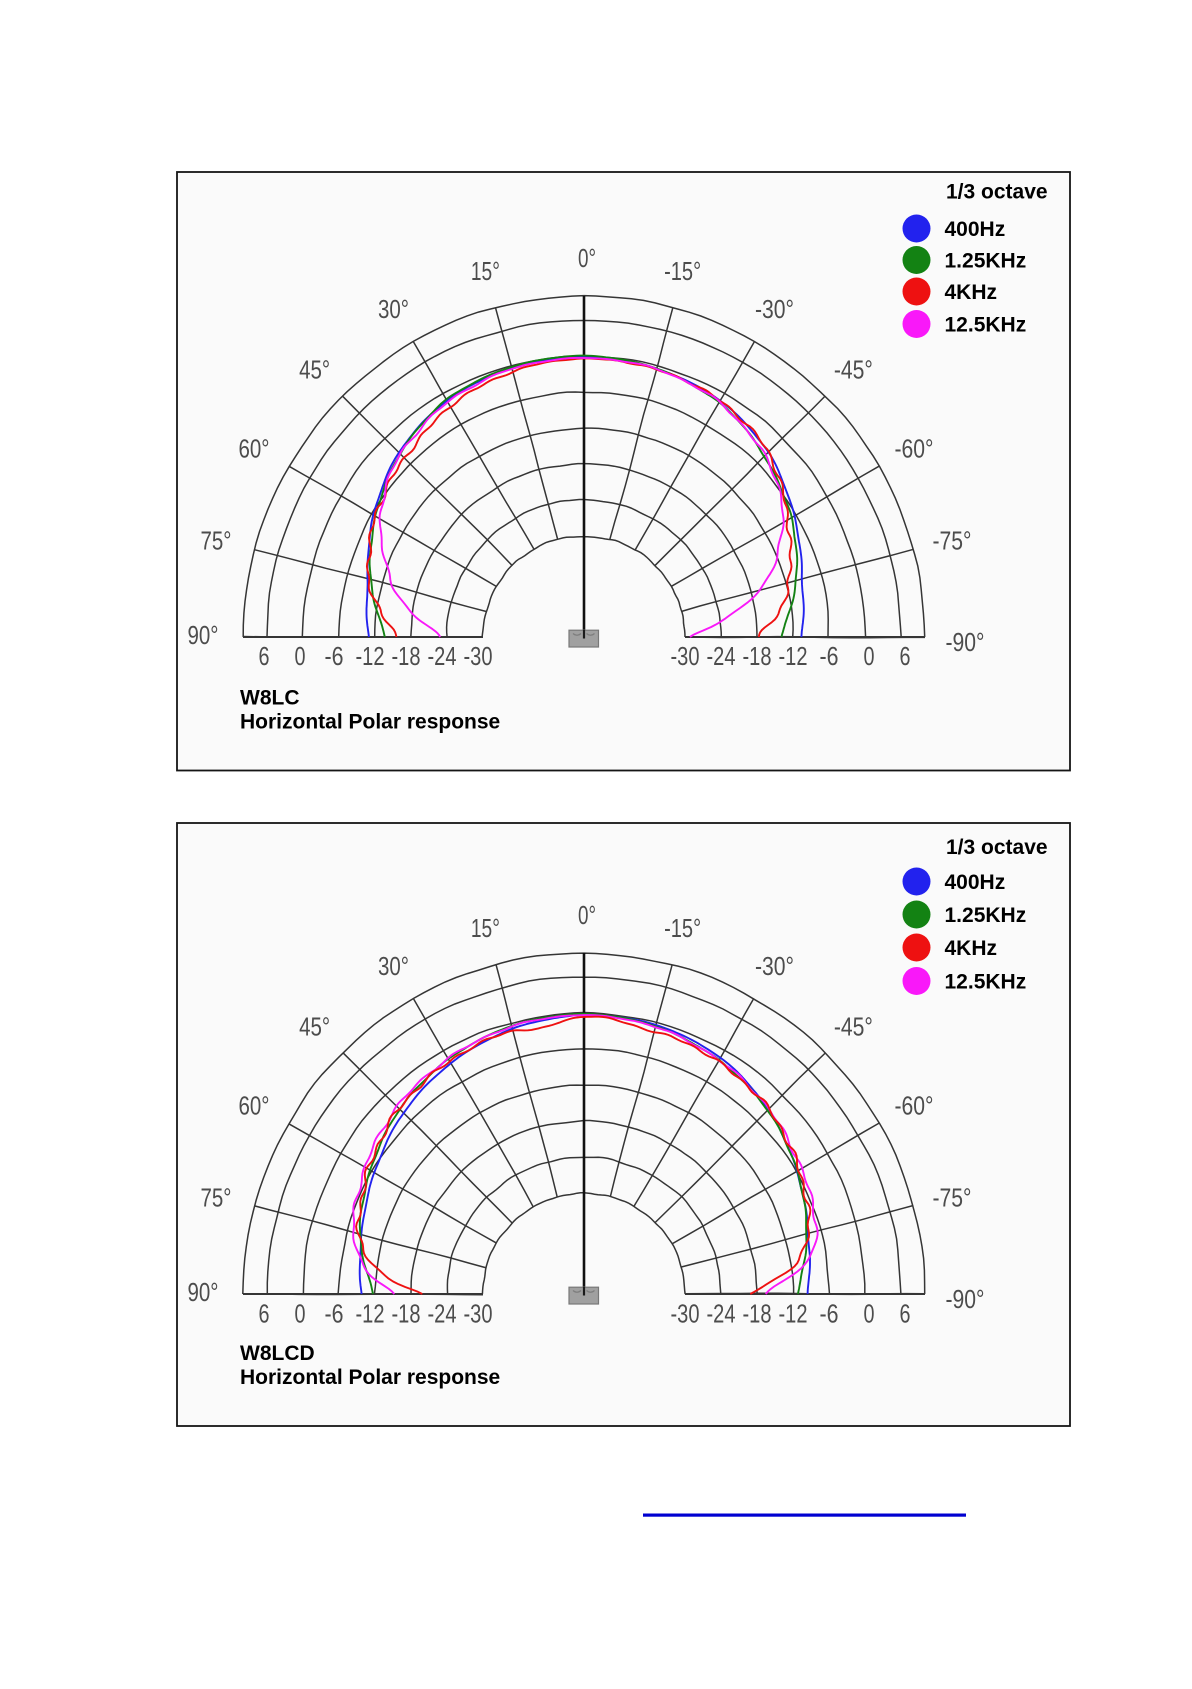 Image resolution: width=1192 pixels, height=1689 pixels. I want to click on svg-text: W8LC, so click(270, 698).